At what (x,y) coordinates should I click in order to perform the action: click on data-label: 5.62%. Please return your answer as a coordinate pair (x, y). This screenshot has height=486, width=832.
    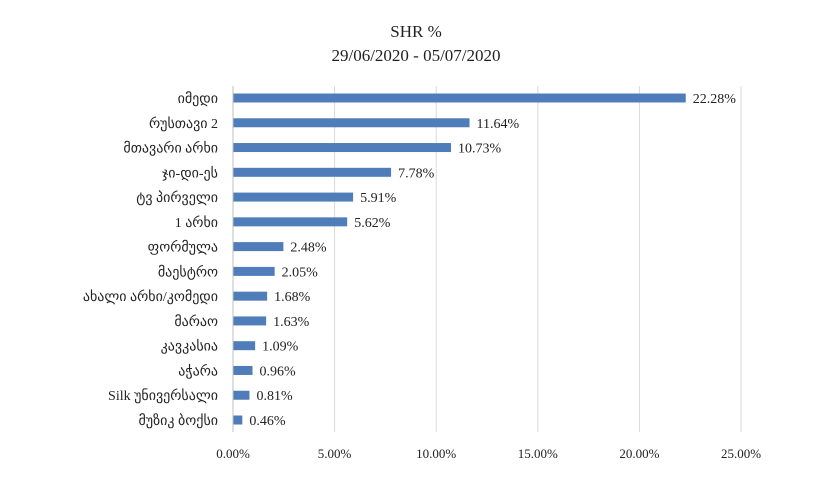
    Looking at the image, I should click on (372, 223).